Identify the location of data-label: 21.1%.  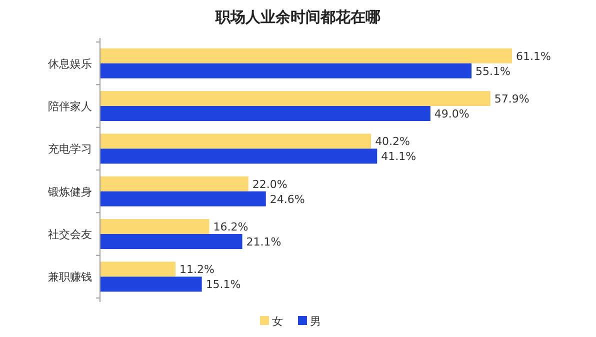
(264, 242).